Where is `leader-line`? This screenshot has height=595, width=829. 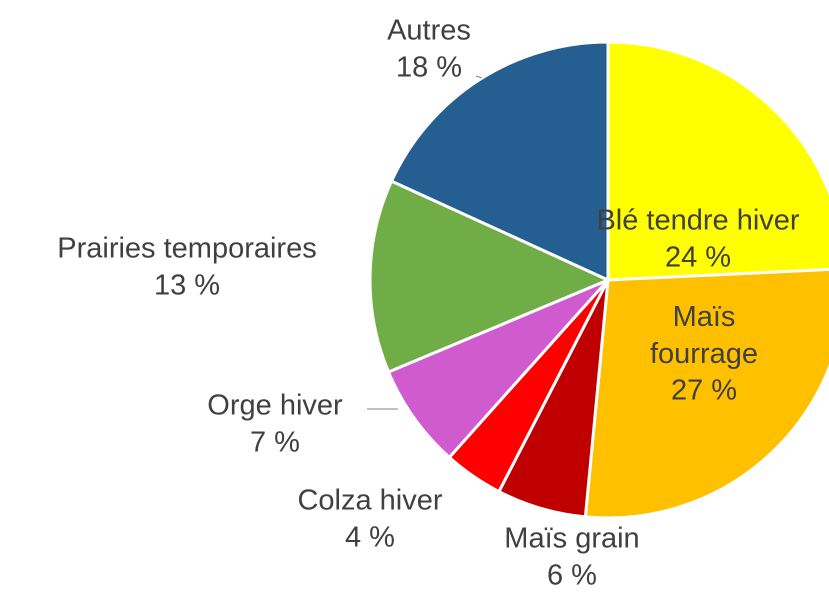 leader-line is located at coordinates (479, 77).